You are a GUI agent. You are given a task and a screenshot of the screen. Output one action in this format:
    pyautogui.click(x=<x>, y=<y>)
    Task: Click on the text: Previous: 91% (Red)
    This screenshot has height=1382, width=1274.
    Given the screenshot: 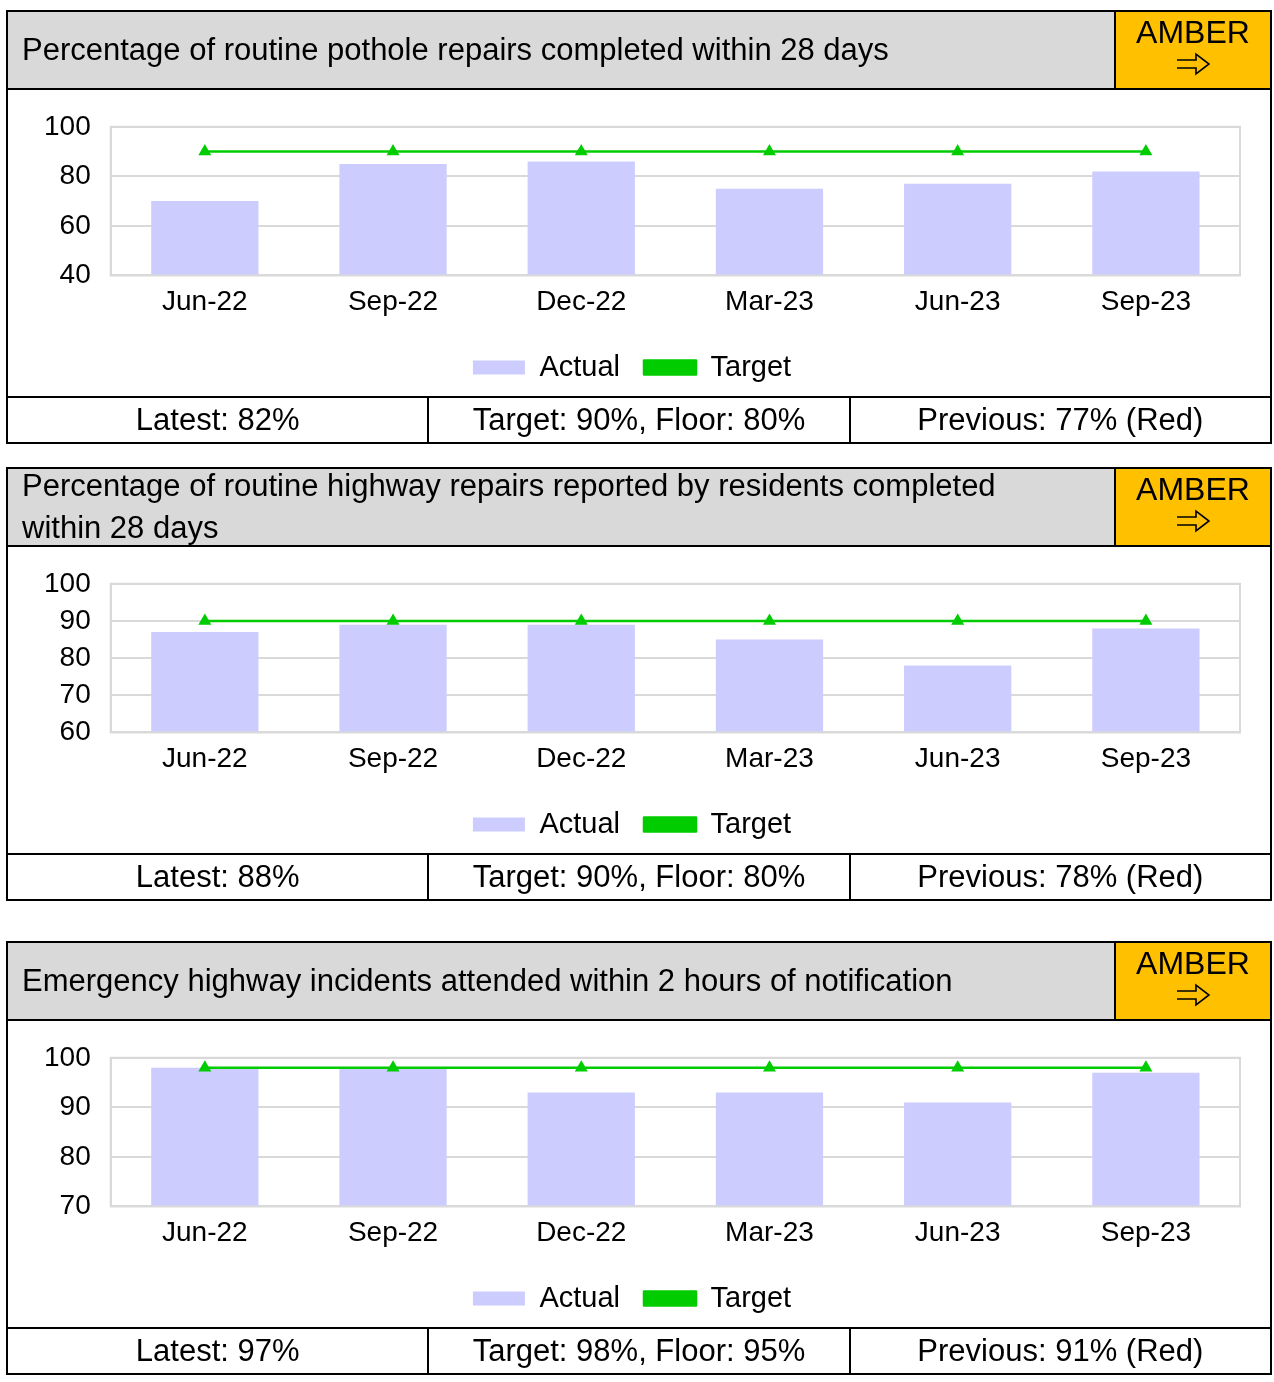 What is the action you would take?
    pyautogui.click(x=1059, y=1351)
    